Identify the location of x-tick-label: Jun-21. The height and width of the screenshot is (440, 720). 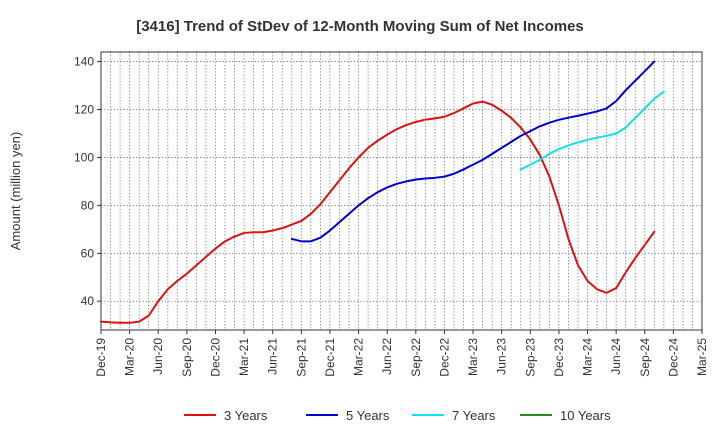
(273, 356).